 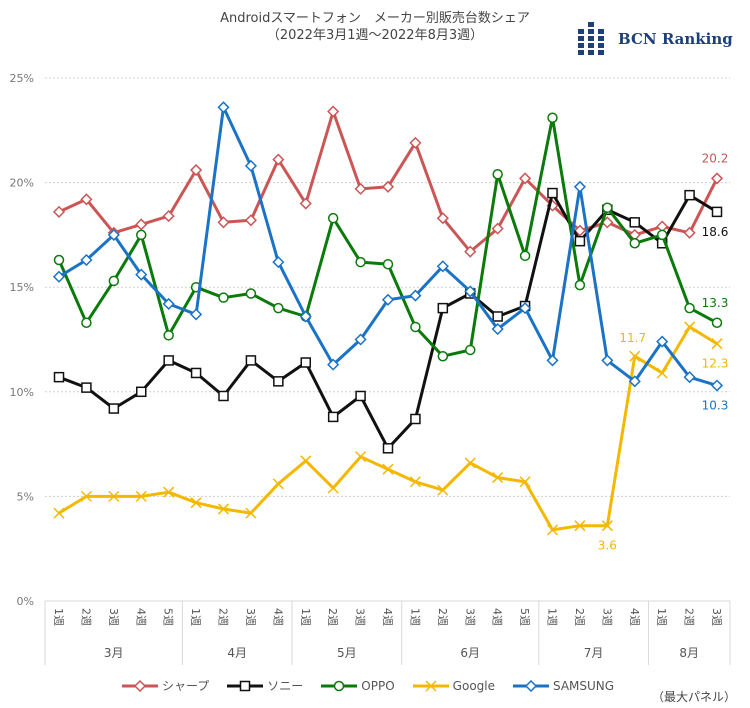 I want to click on legend-label: ソニー, so click(x=285, y=686).